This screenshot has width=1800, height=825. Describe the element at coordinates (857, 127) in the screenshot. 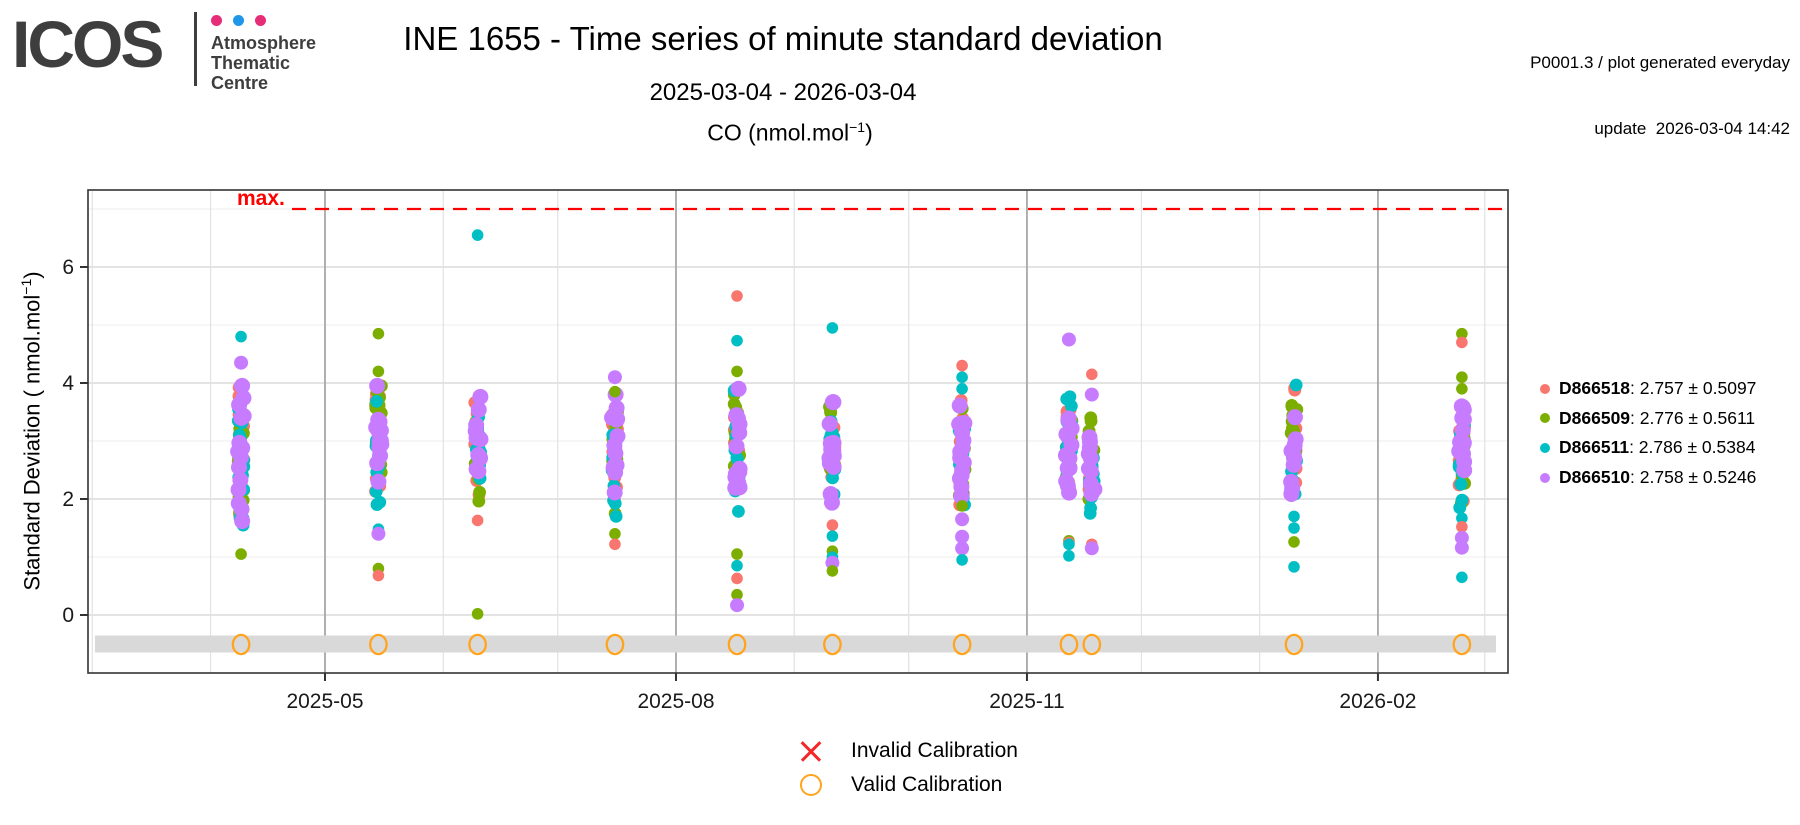

I see `title-sup: −1` at that location.